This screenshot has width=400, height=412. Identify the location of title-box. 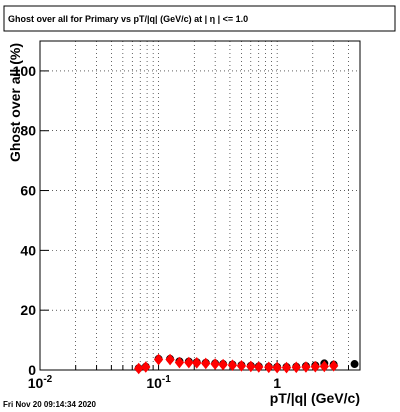
(199, 18).